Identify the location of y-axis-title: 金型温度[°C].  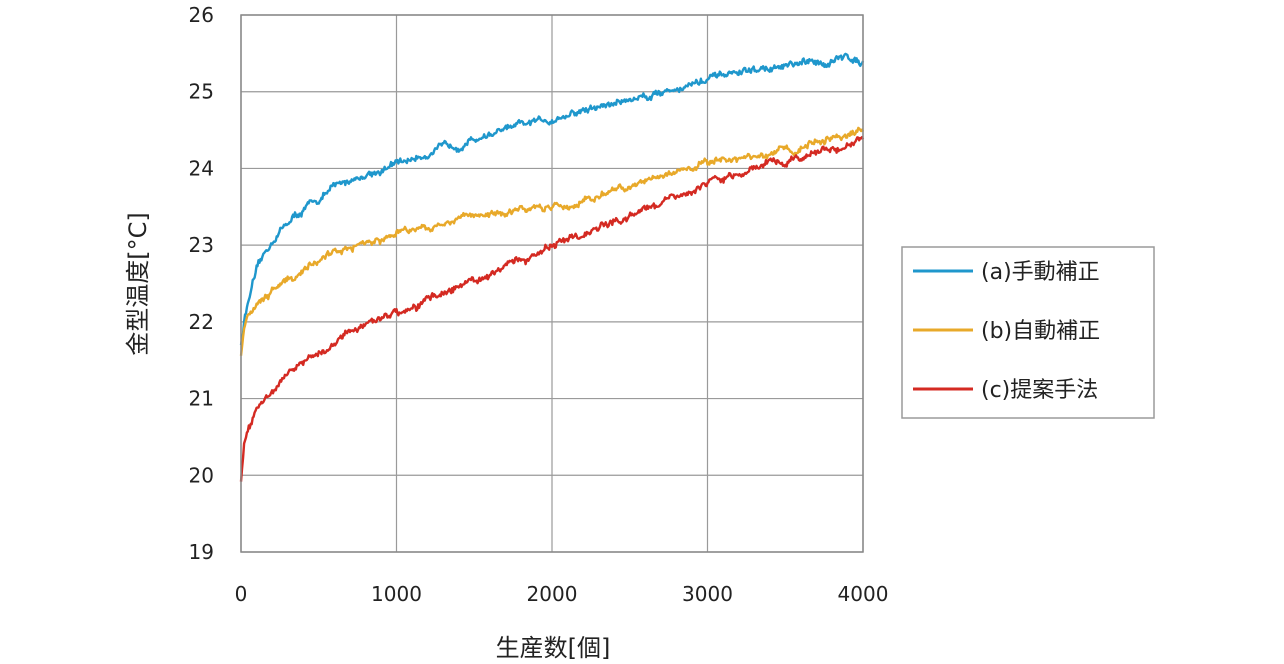
(138, 283).